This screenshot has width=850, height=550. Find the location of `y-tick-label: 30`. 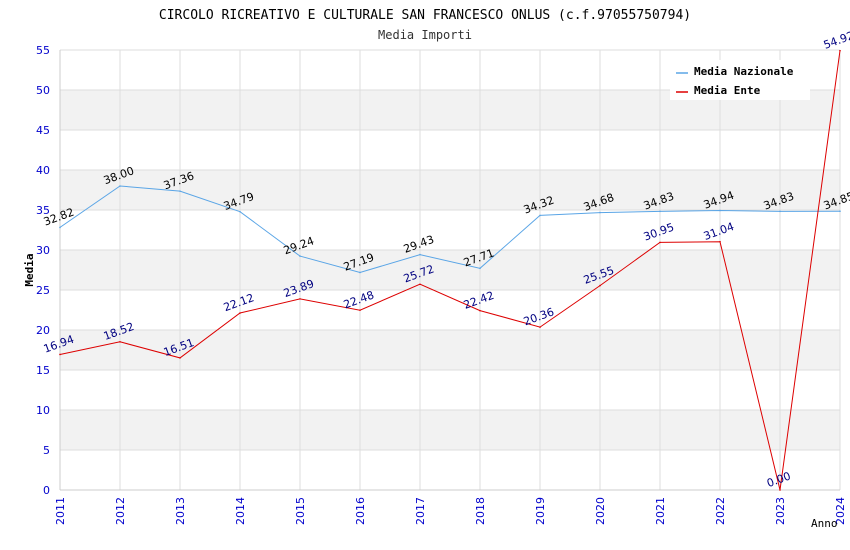

y-tick-label: 30 is located at coordinates (43, 250).